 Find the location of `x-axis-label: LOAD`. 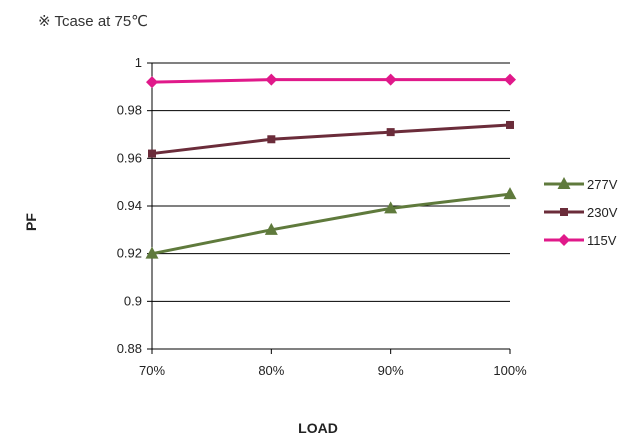

x-axis-label: LOAD is located at coordinates (318, 428).